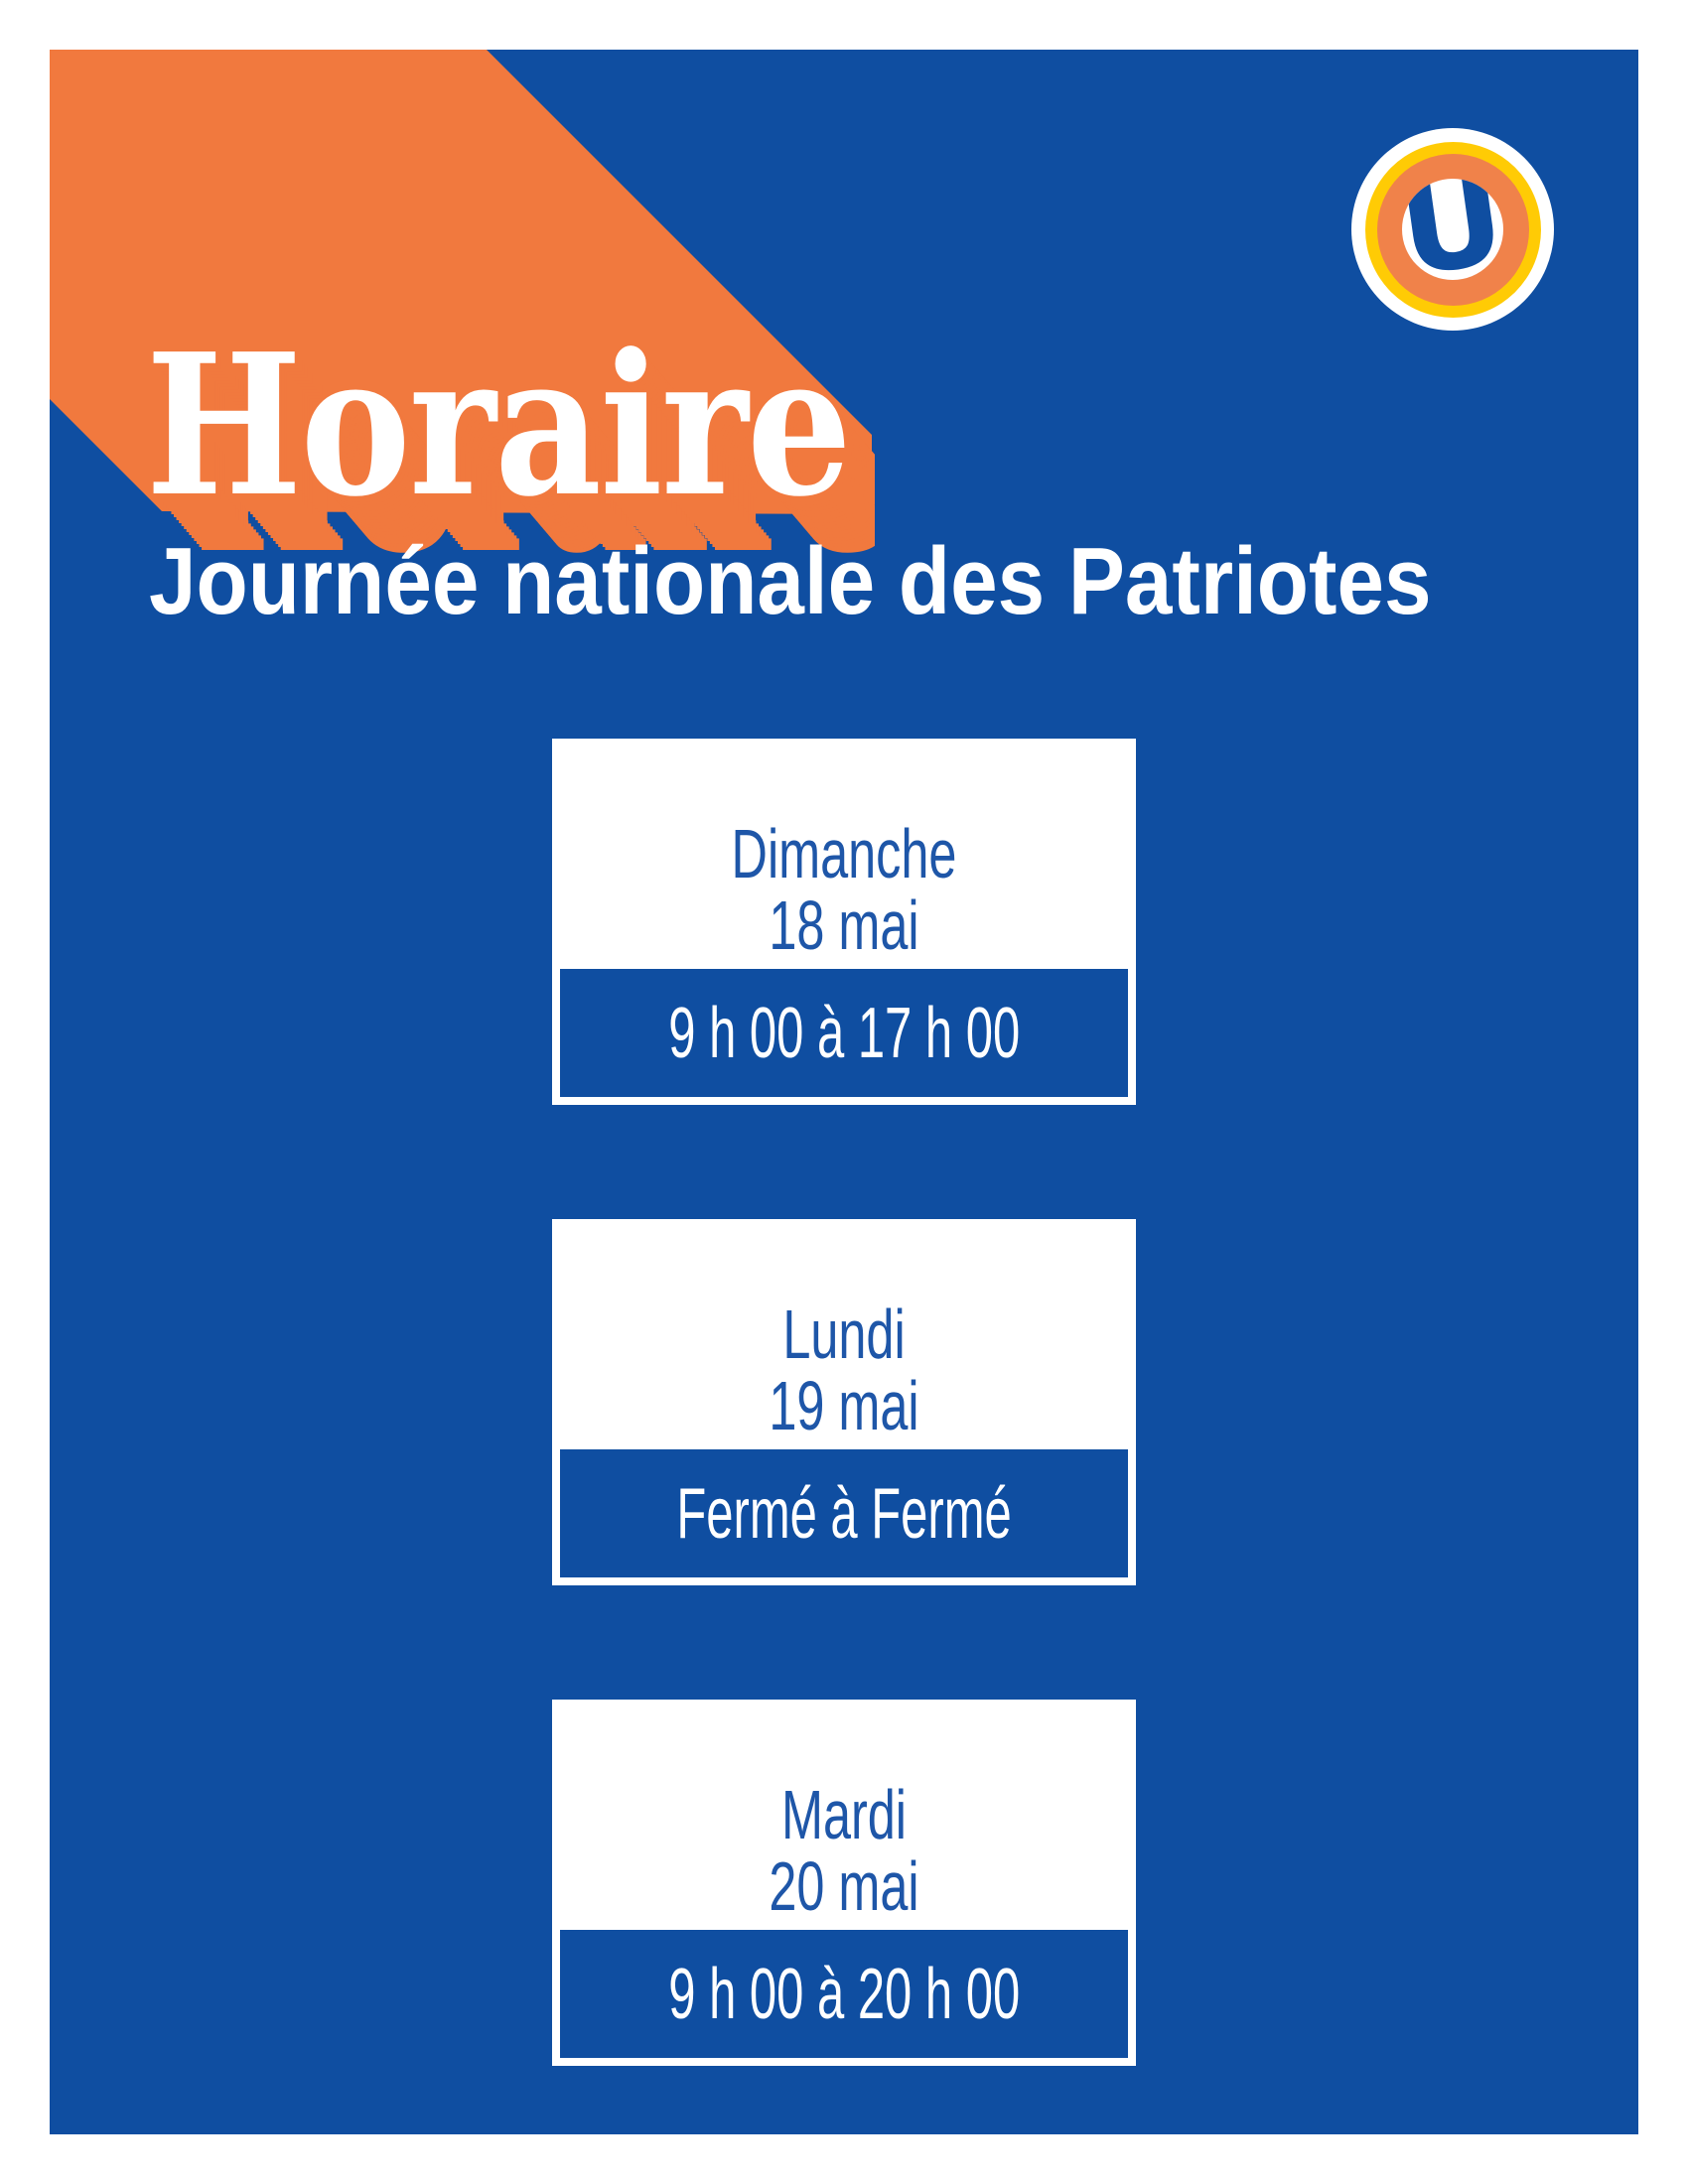 This screenshot has width=1688, height=2184. I want to click on hours-bar: Fermé à Fermé, so click(844, 1513).